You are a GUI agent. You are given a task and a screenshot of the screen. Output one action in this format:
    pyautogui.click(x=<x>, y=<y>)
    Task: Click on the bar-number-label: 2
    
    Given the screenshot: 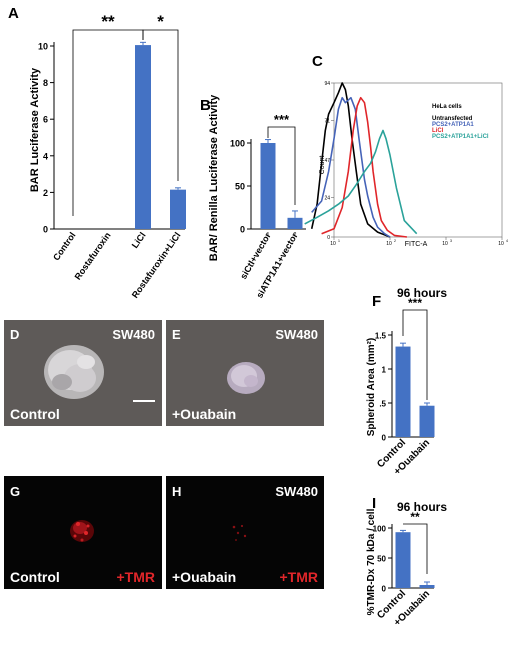 What is the action you would take?
    pyautogui.click(x=295, y=235)
    